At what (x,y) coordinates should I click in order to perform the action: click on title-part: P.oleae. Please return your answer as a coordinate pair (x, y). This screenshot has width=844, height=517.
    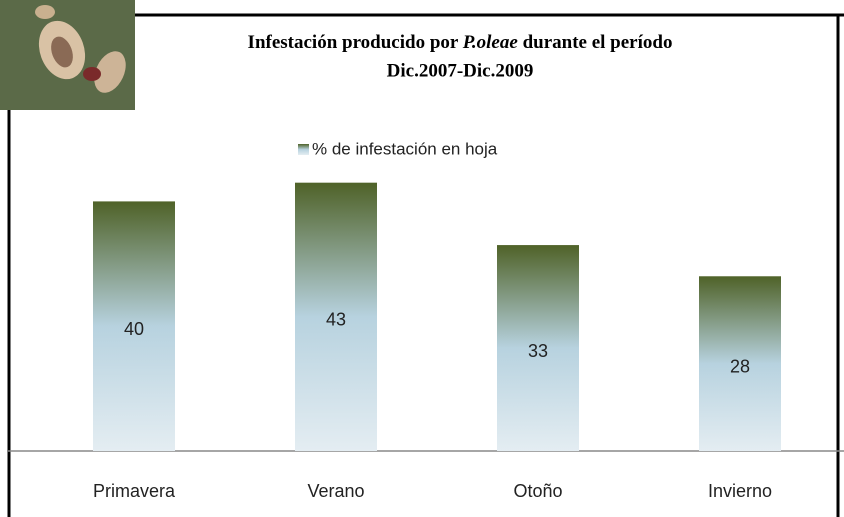
    Looking at the image, I should click on (490, 42).